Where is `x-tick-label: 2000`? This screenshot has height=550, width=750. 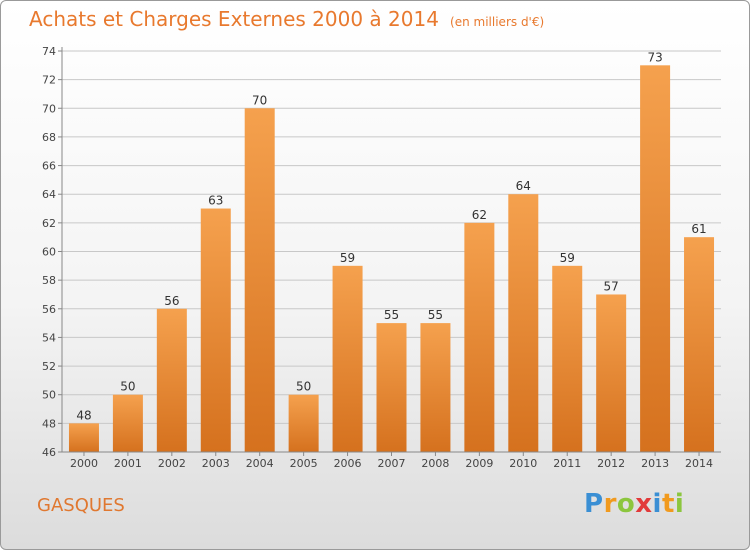 x-tick-label: 2000 is located at coordinates (84, 463).